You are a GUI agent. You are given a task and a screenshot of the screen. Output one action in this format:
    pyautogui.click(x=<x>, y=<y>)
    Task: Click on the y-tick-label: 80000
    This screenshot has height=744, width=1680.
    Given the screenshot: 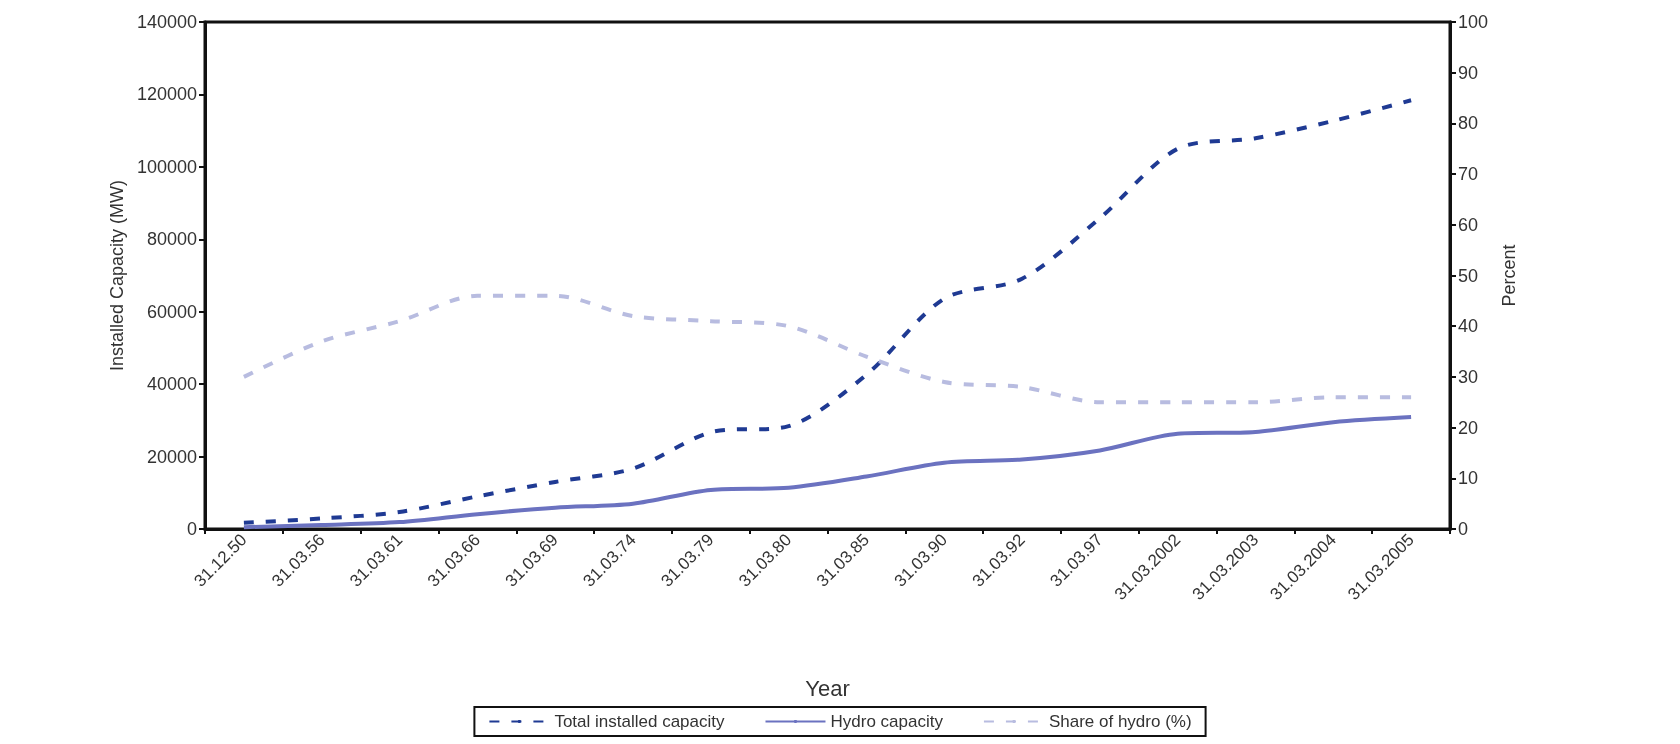 What is the action you would take?
    pyautogui.click(x=171, y=239)
    